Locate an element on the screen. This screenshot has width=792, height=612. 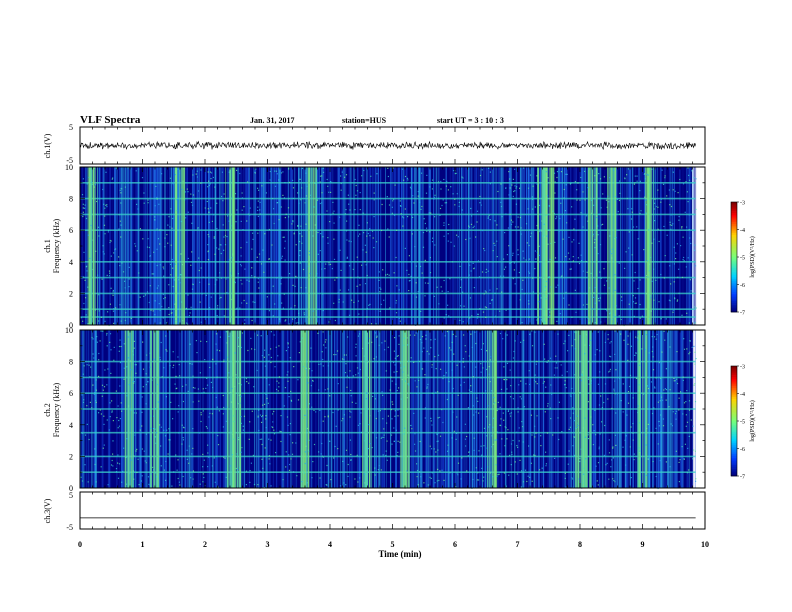
frequency-tick-label: 8 is located at coordinates (71, 362).